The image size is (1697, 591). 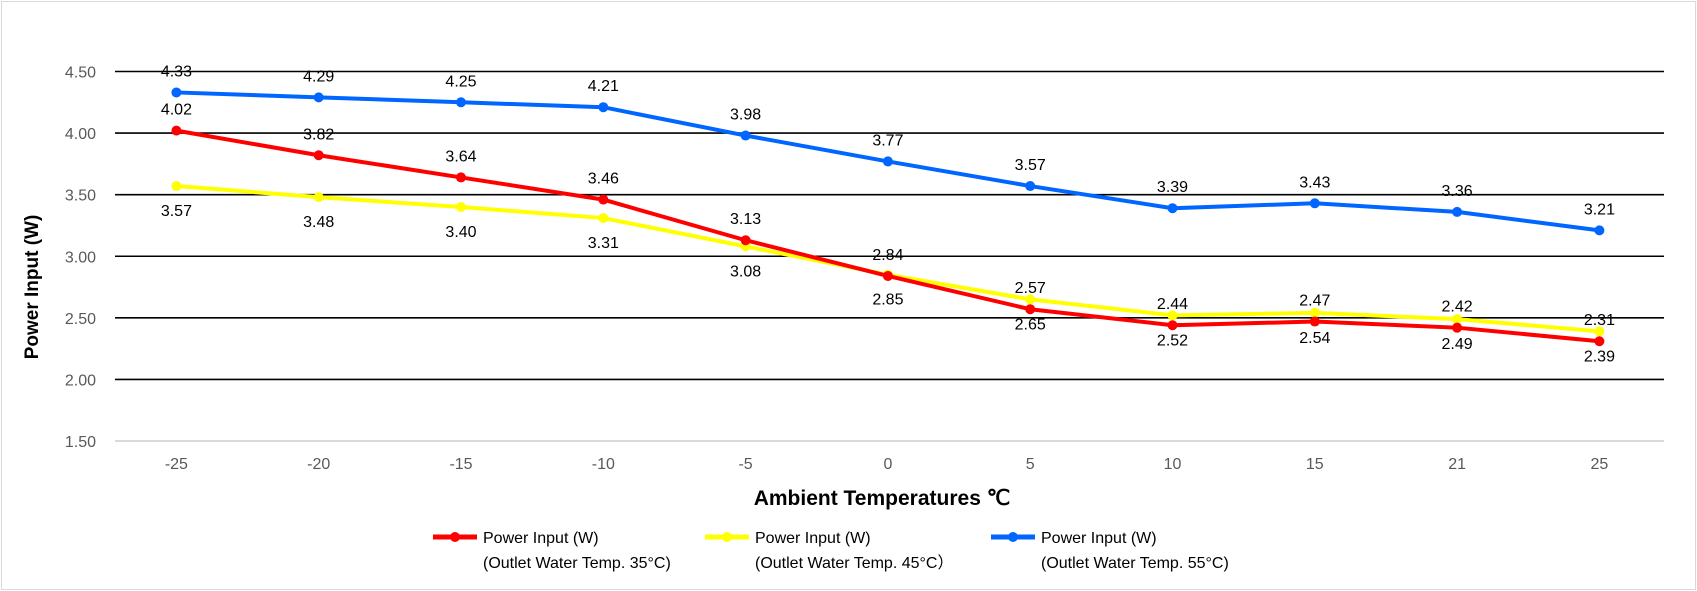 I want to click on legend-label-sub: (Outlet Water Temp. 55°C), so click(x=1135, y=563).